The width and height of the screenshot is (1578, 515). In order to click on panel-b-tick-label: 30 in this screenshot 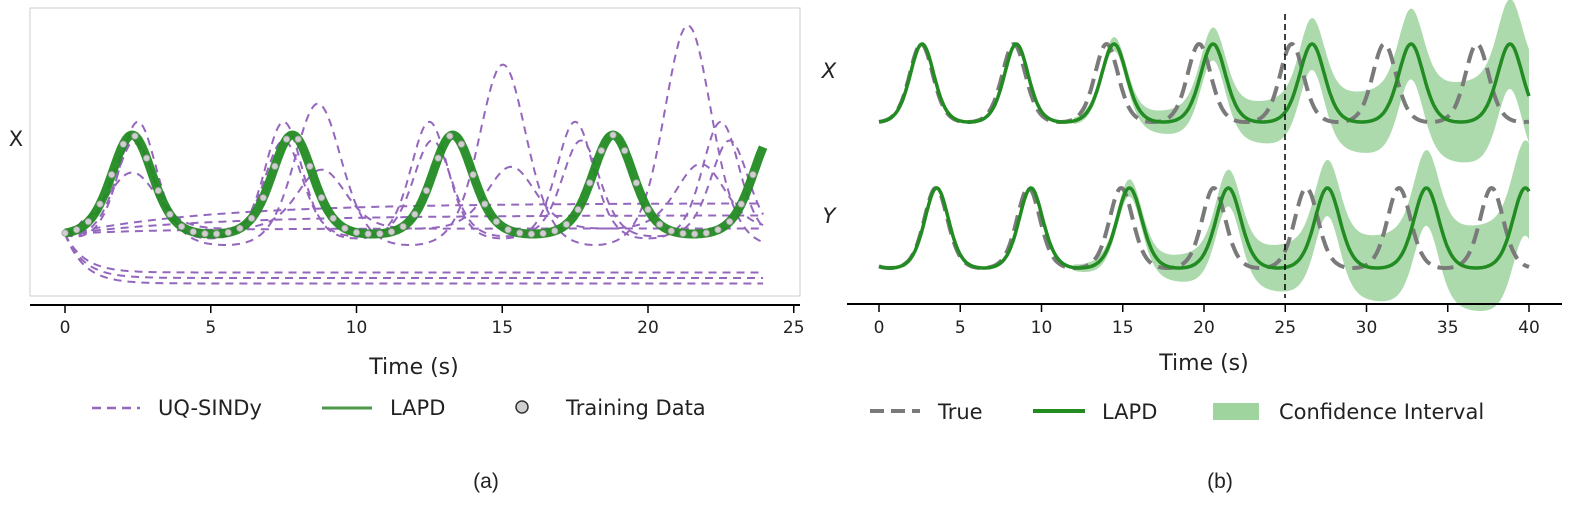, I will do `click(1367, 328)`.